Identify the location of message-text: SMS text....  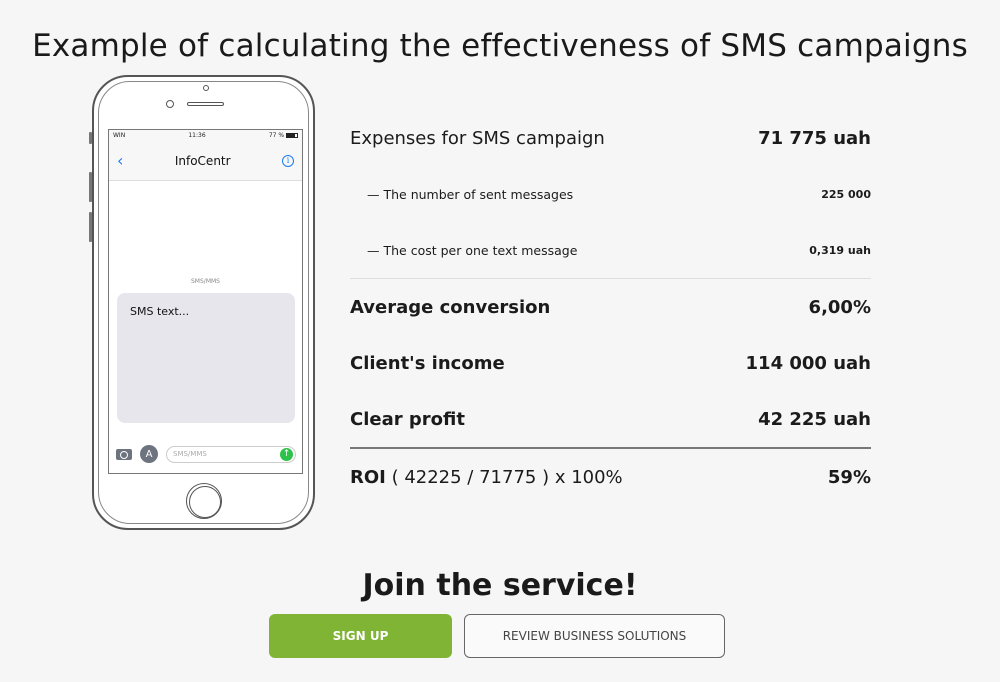
(160, 311).